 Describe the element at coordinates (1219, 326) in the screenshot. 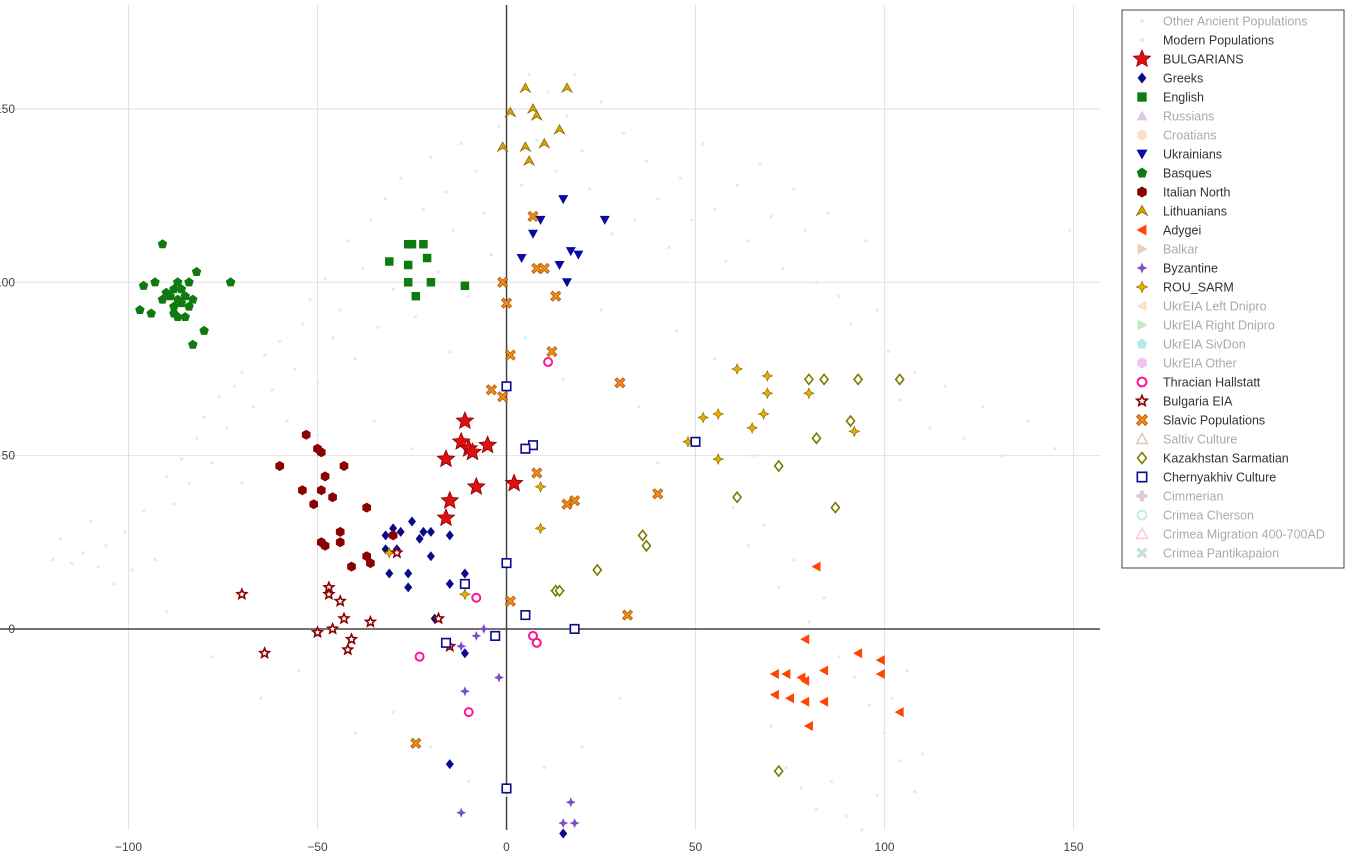

I see `legend-label: UkrEIA Right Dnipro` at that location.